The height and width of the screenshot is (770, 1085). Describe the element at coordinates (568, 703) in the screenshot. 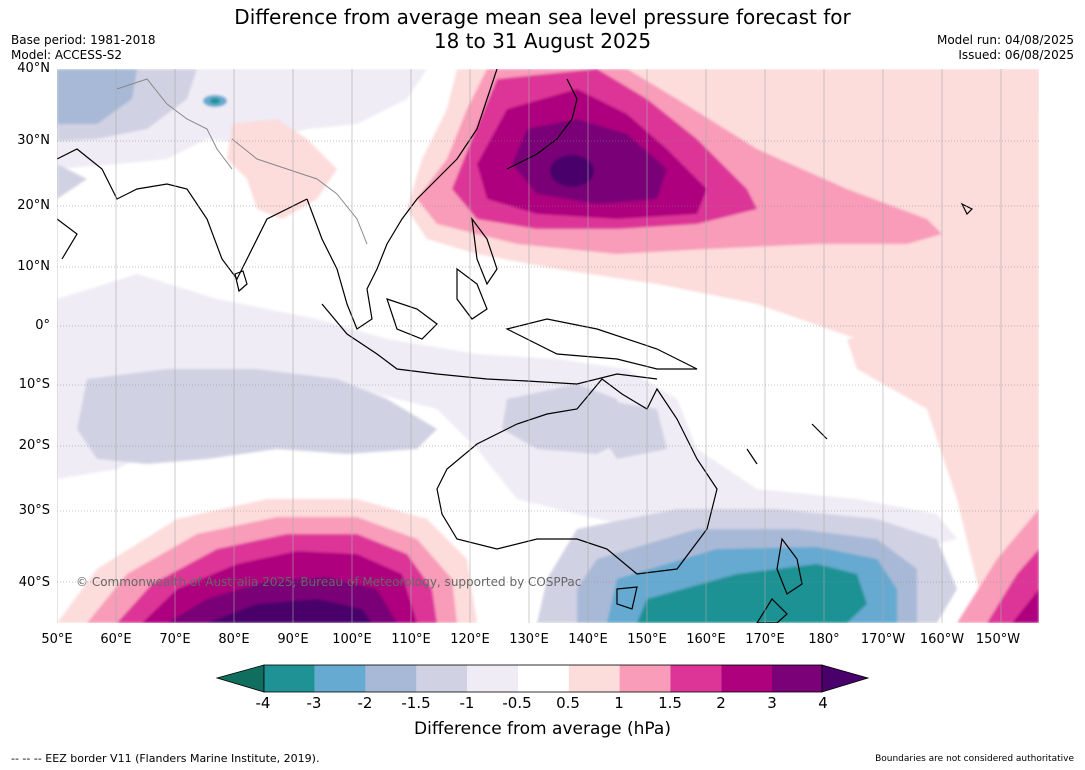

I see `colorbar-tick: 0.5` at that location.